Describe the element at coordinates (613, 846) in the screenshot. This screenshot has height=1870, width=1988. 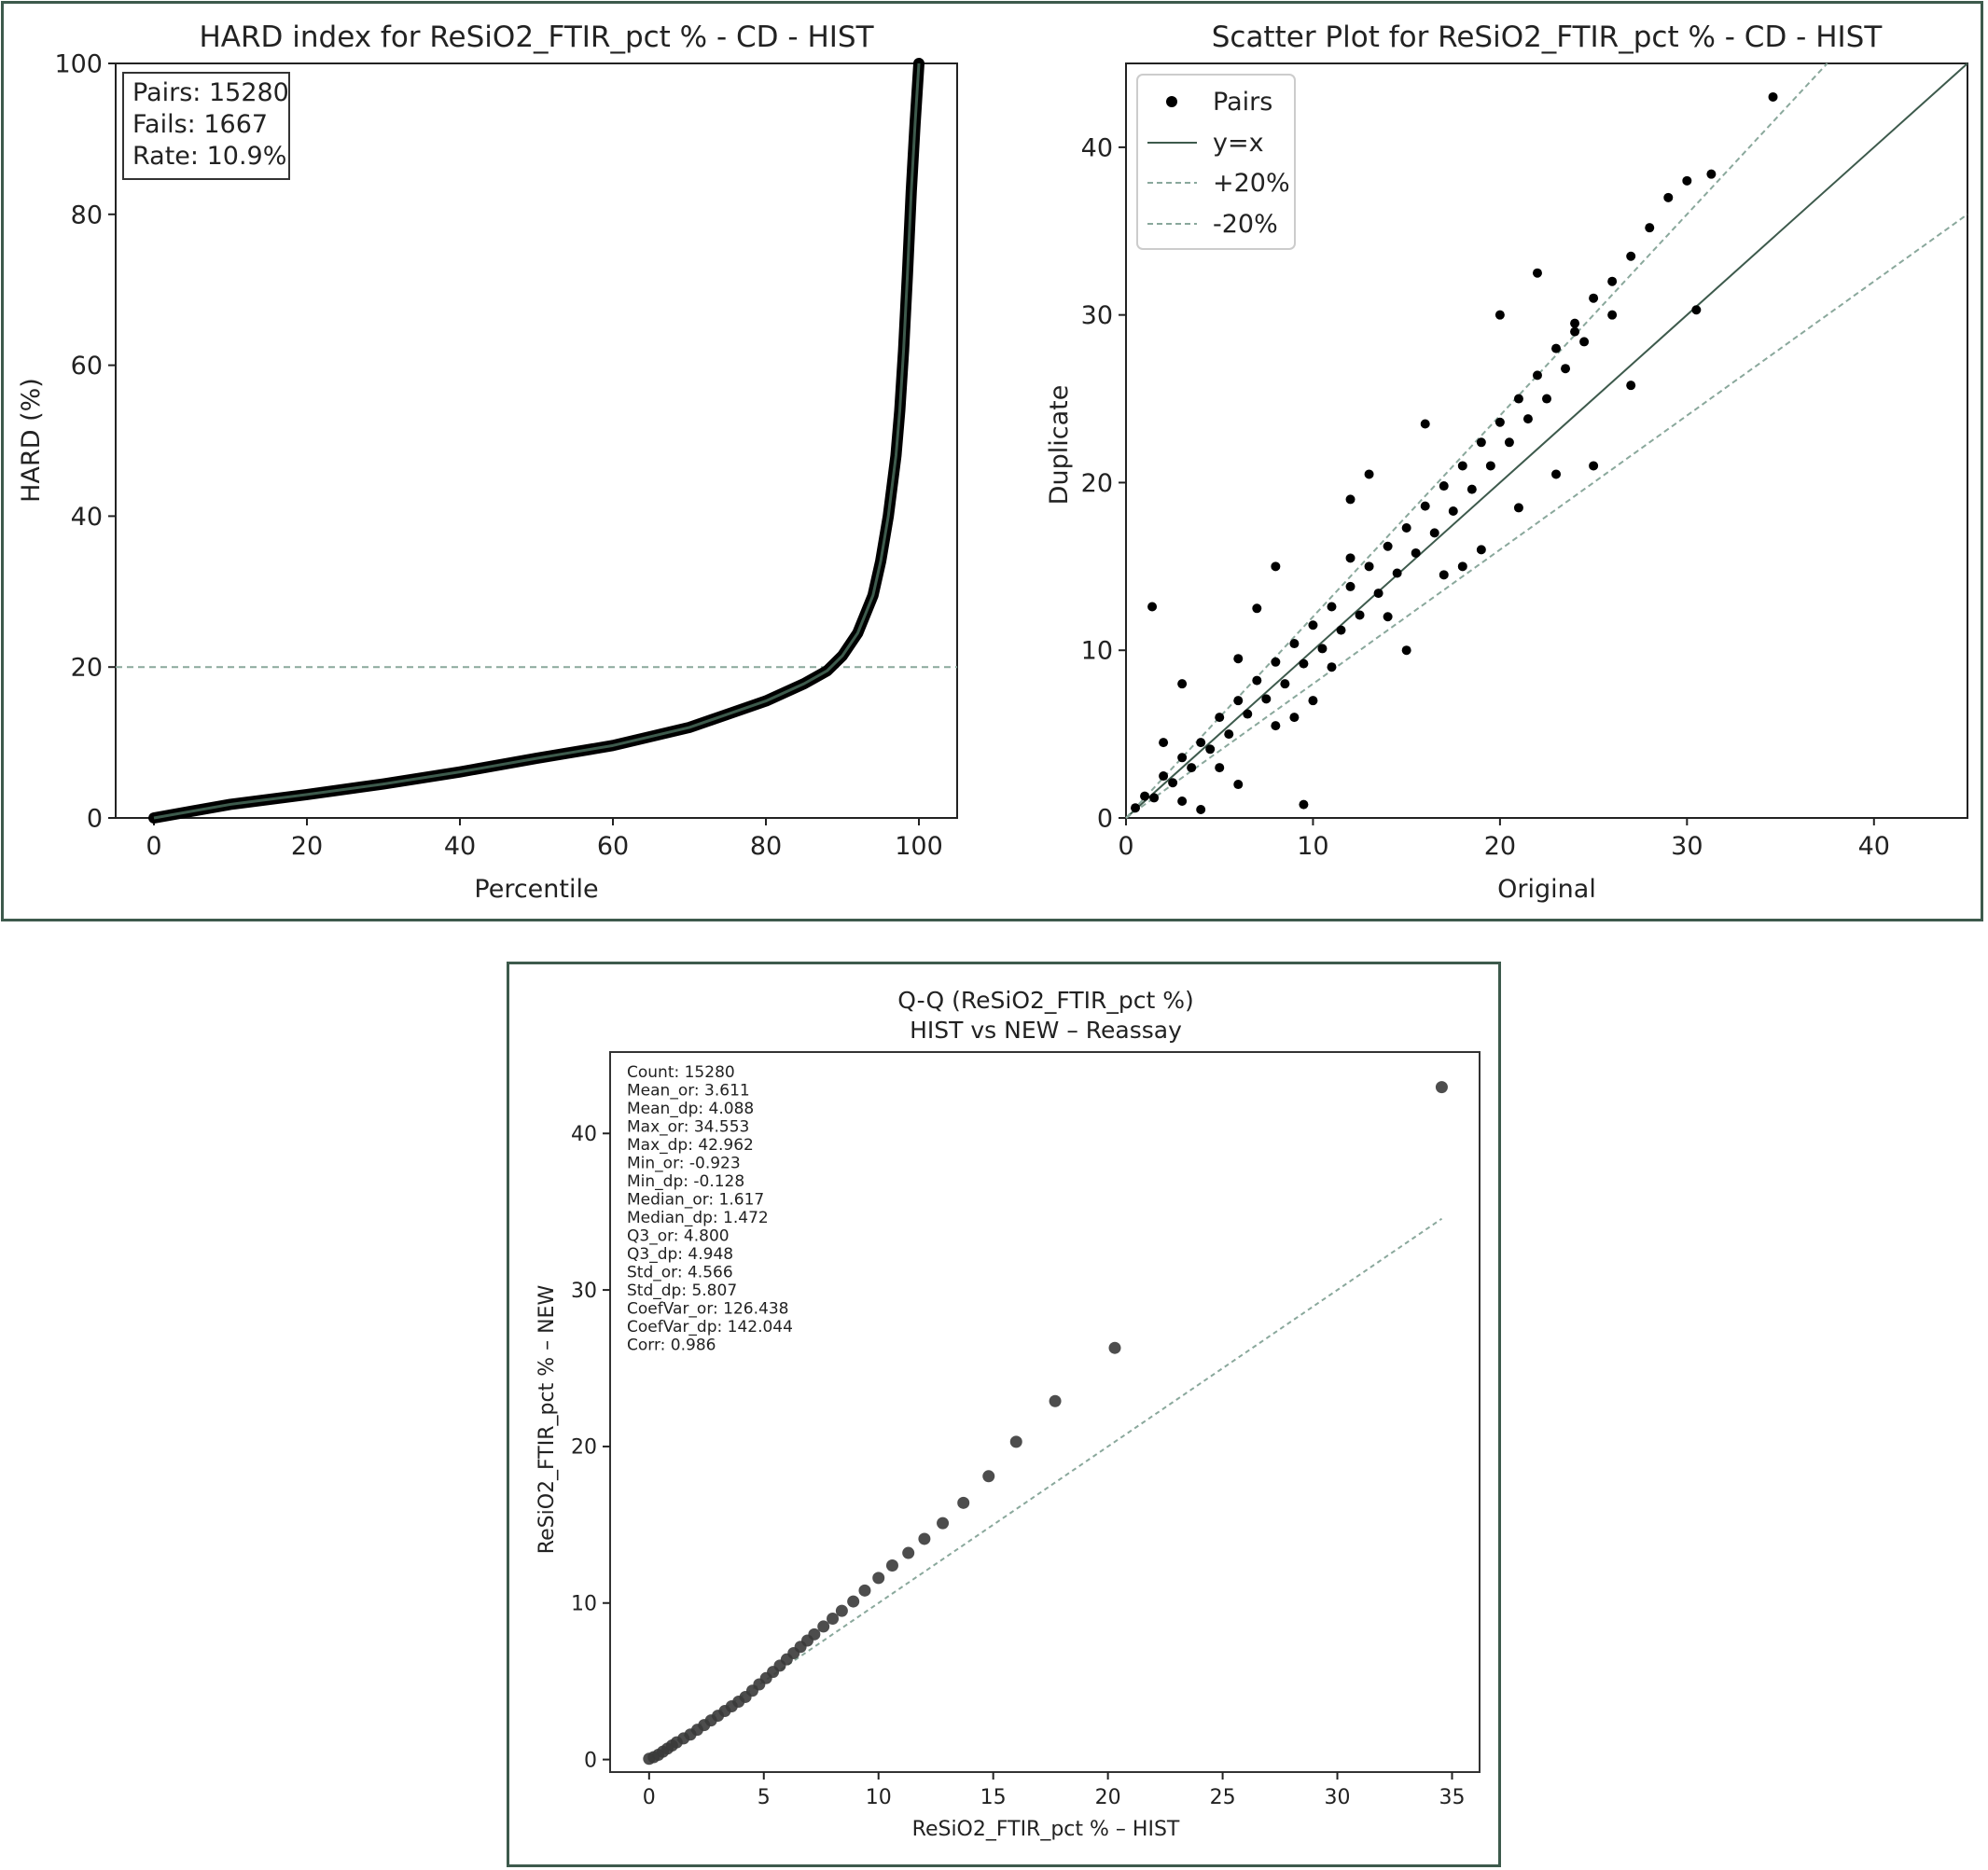
I see `hard-xtick-label: 60` at that location.